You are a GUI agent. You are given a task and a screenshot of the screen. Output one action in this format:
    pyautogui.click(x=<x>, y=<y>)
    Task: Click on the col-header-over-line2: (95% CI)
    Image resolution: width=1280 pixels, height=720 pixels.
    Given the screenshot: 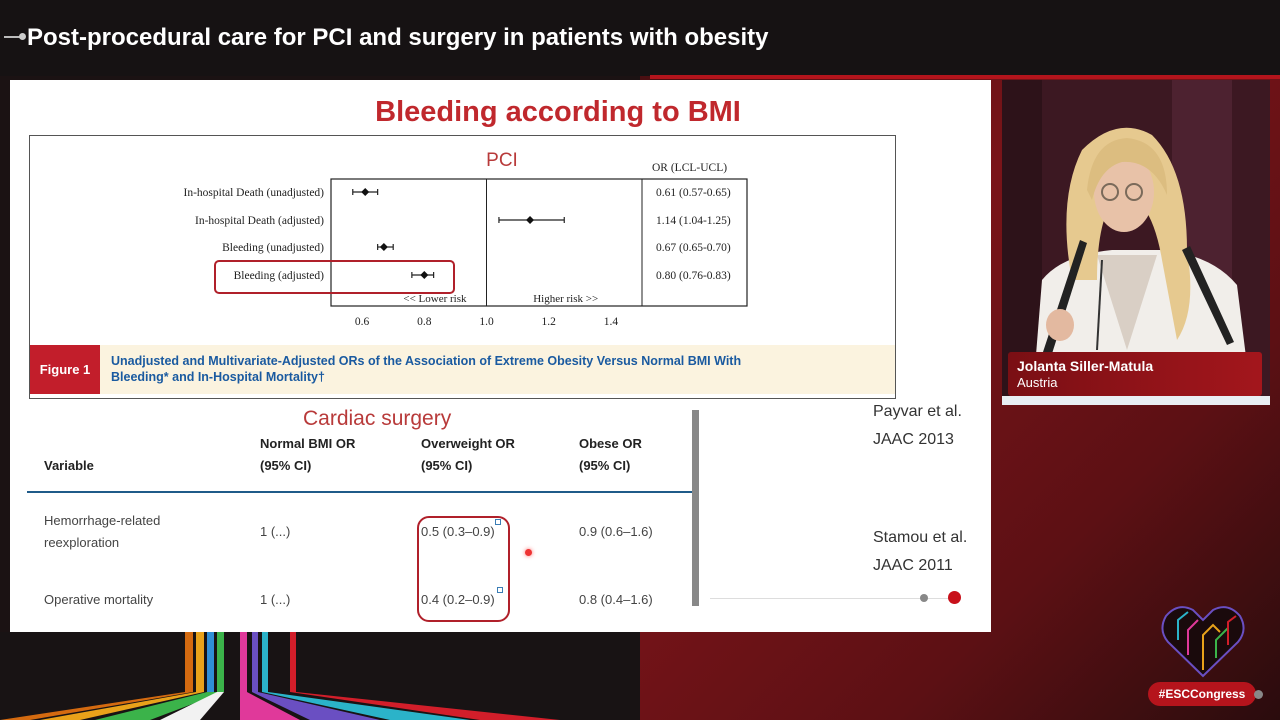 What is the action you would take?
    pyautogui.click(x=447, y=465)
    